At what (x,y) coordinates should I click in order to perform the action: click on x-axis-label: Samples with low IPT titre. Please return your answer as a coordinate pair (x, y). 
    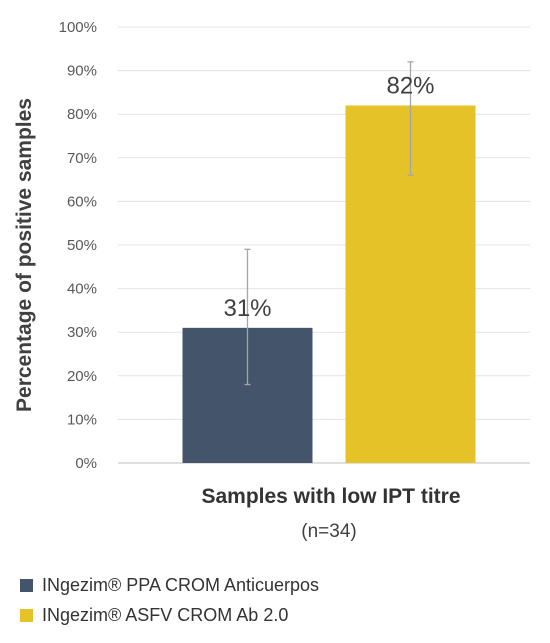
    Looking at the image, I should click on (330, 496).